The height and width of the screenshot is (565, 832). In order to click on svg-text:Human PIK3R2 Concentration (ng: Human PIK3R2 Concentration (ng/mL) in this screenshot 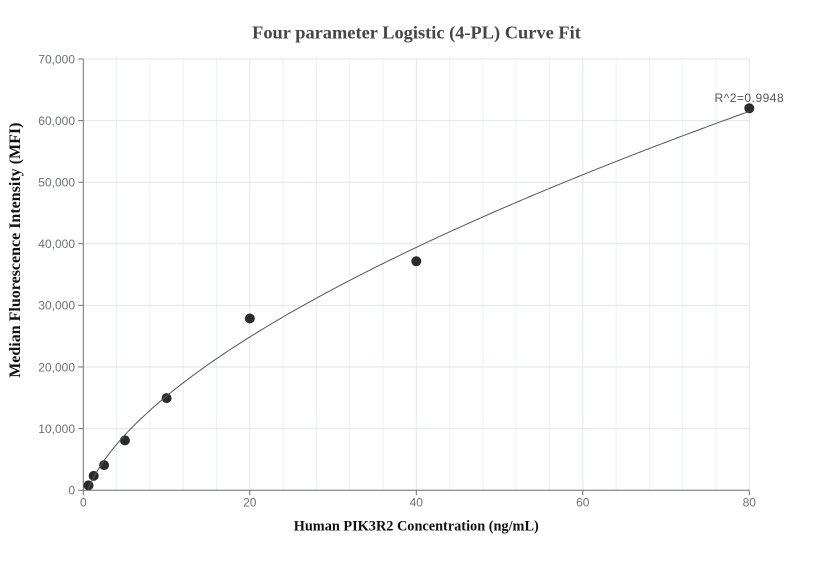, I will do `click(416, 527)`.